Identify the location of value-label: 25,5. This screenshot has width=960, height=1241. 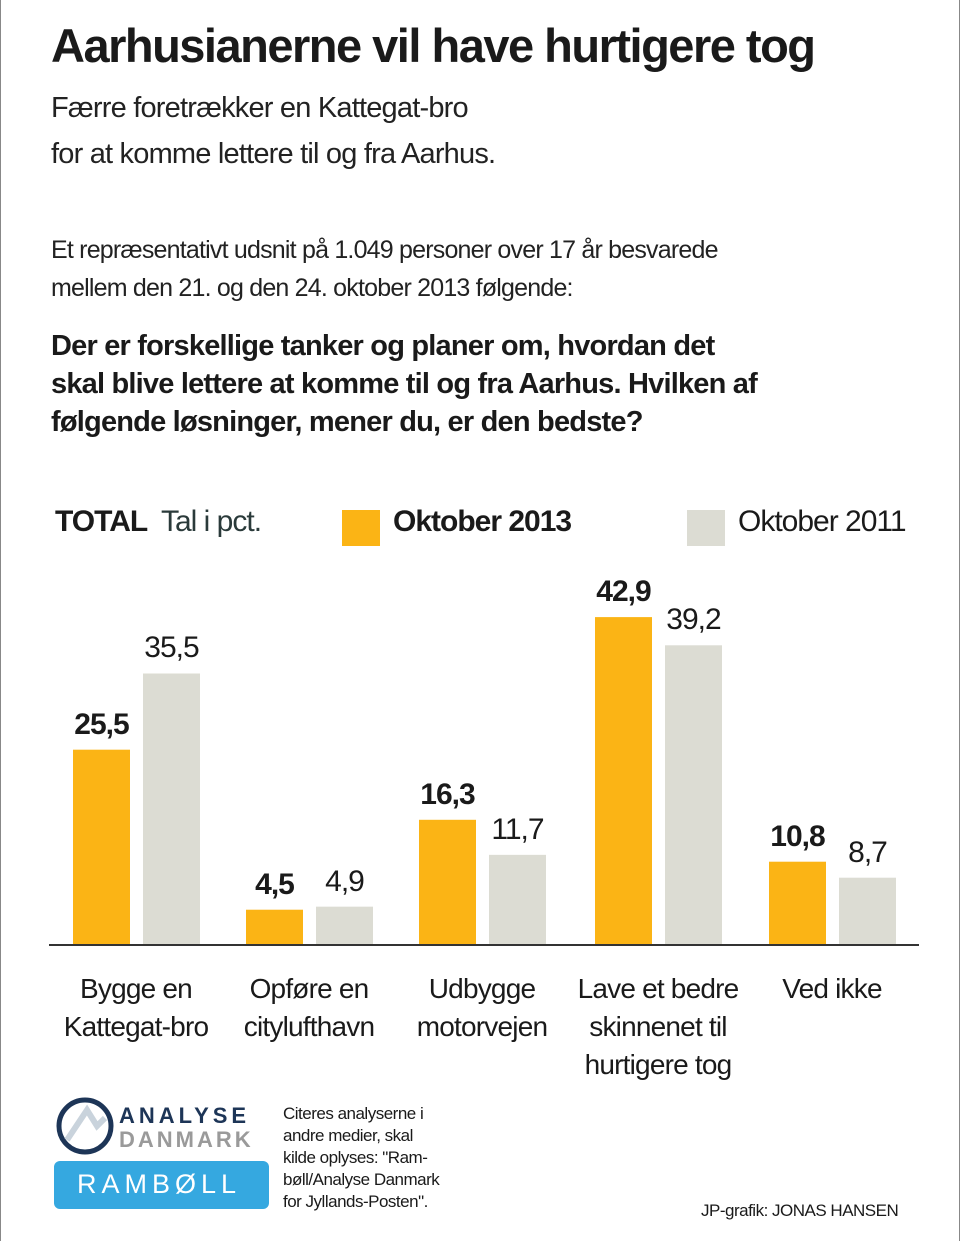
(101, 724).